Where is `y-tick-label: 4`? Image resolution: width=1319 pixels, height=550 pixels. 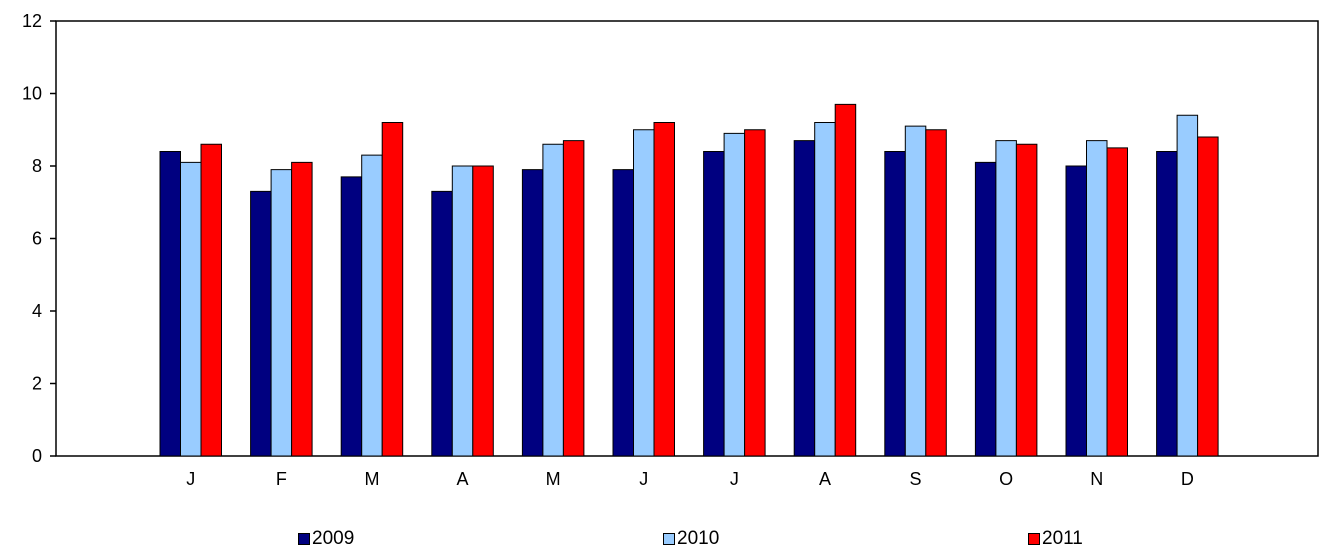 y-tick-label: 4 is located at coordinates (37, 311).